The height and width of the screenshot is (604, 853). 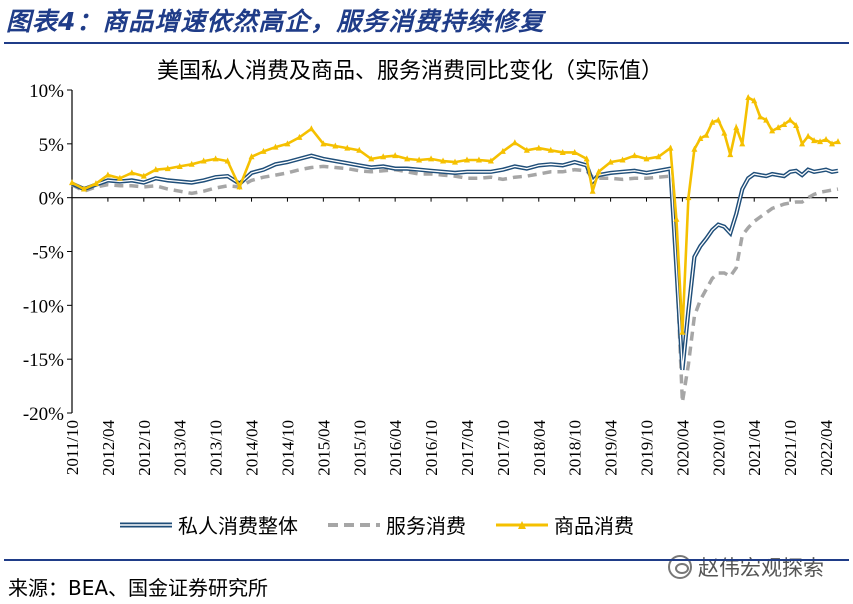 I want to click on x-tick-label: 2011/10, so click(x=72, y=447).